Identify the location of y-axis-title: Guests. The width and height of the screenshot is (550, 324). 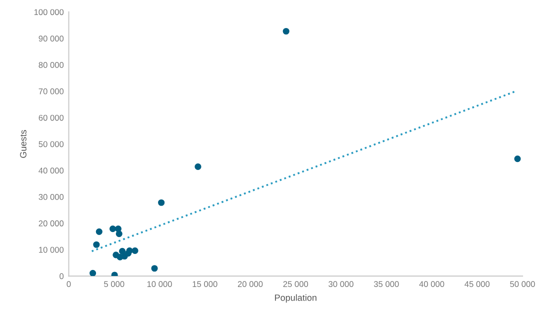
(23, 144).